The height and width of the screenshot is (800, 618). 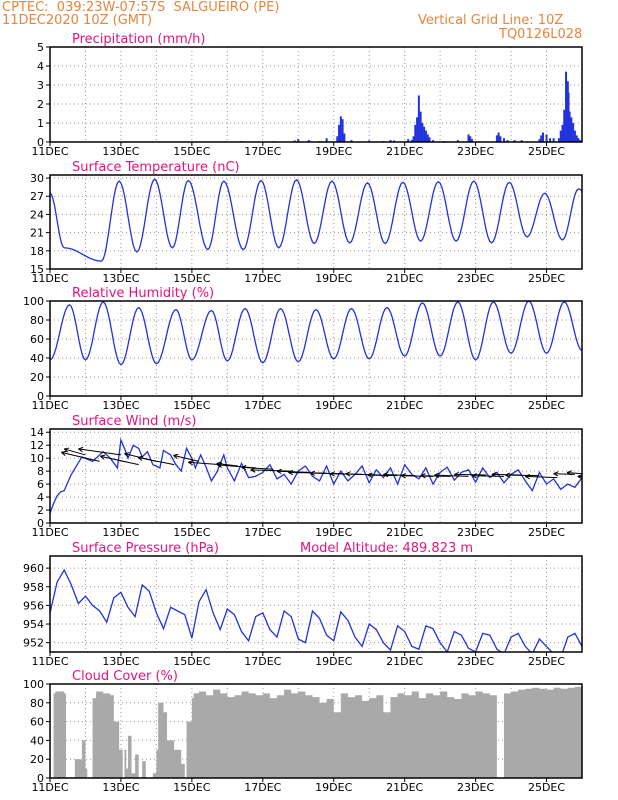 I want to click on run-time-label: 11DEC2020 10Z (GMT), so click(x=77, y=20).